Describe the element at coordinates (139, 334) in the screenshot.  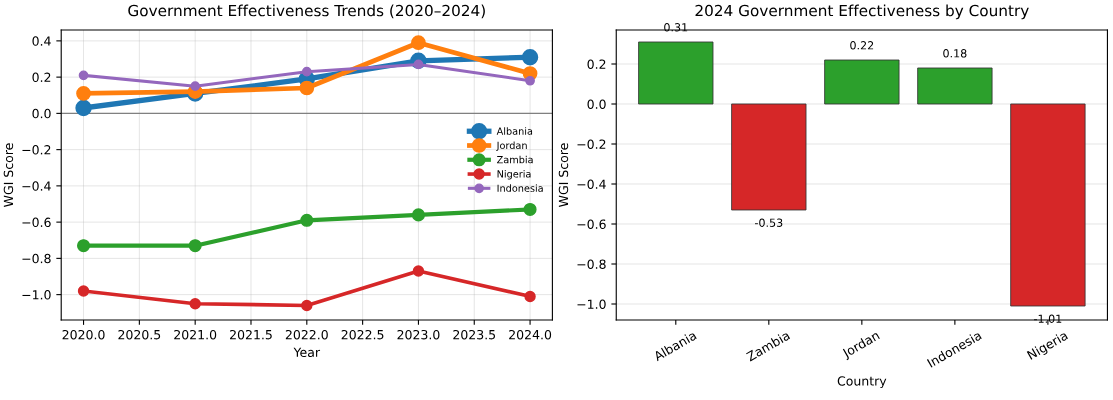
I see `x-tick-label: 2020.5` at that location.